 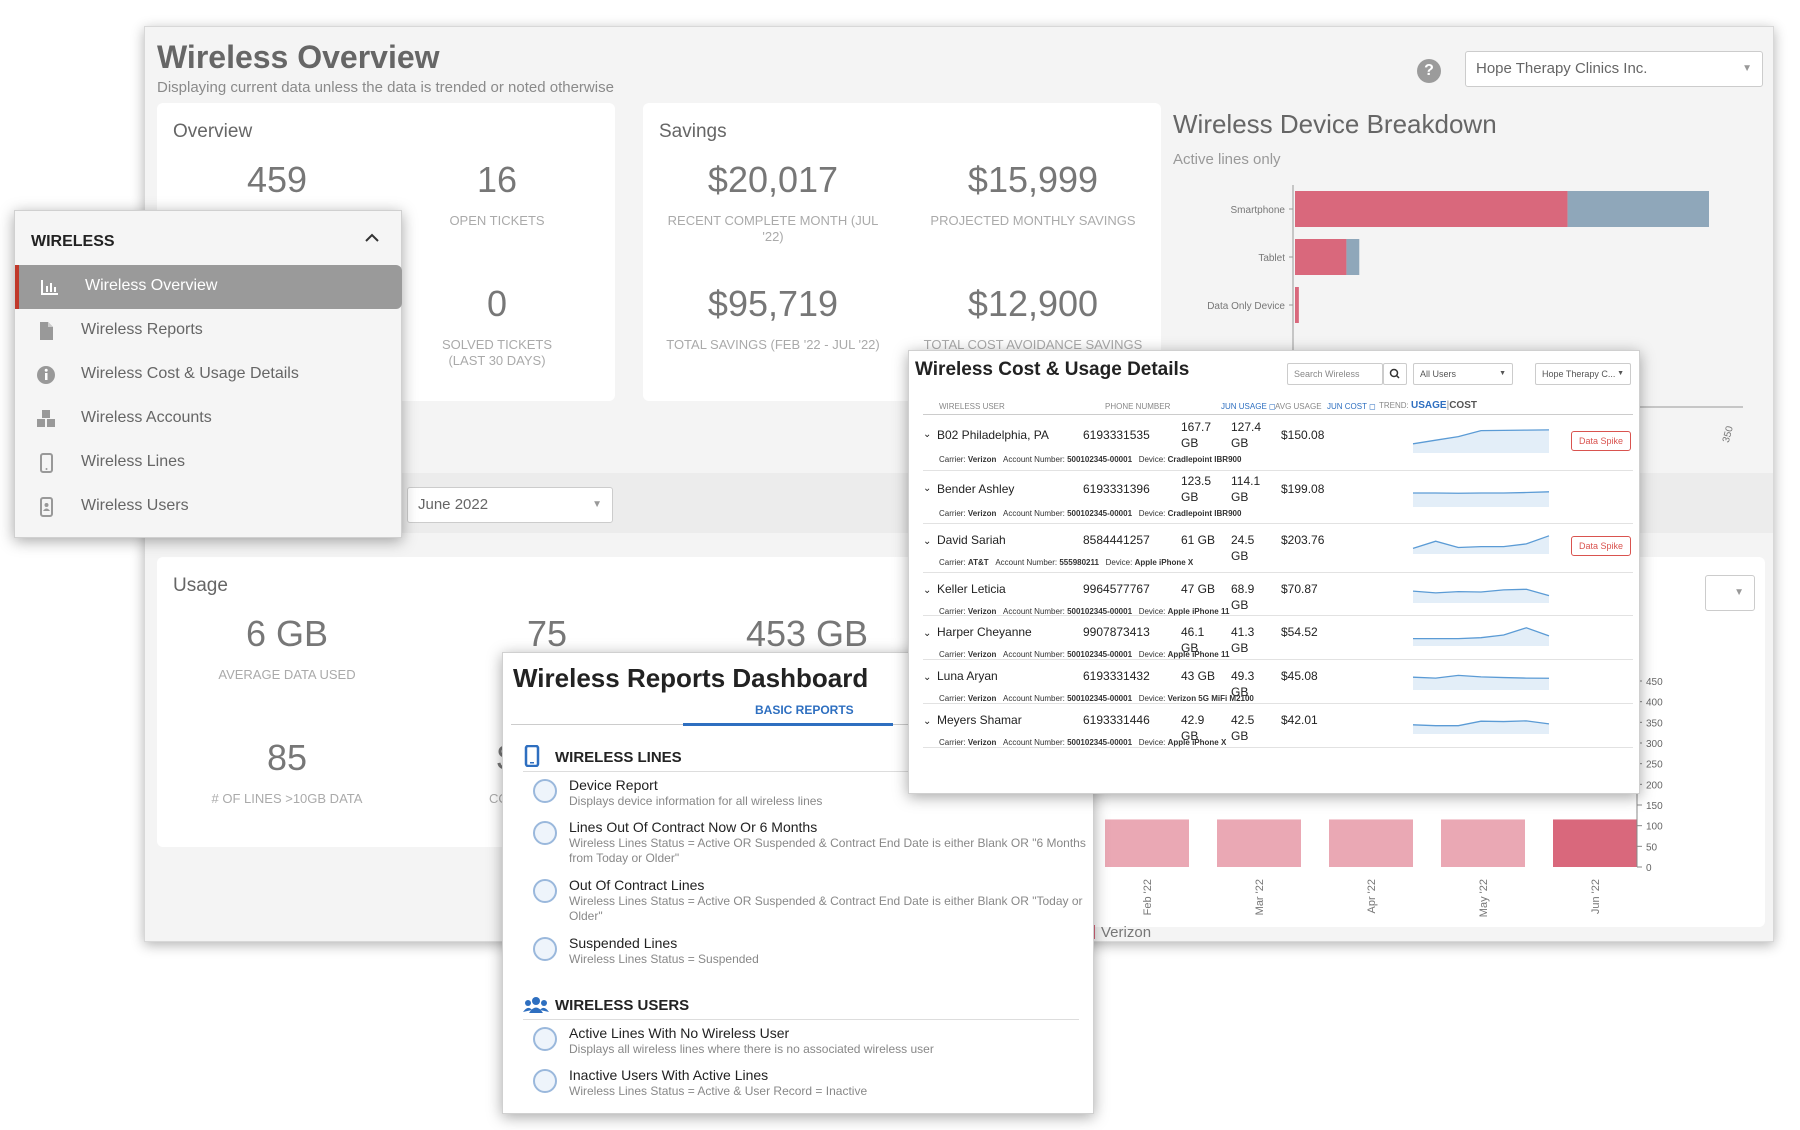 I want to click on company-select: Hope Therapy C... ▼, so click(x=1583, y=374).